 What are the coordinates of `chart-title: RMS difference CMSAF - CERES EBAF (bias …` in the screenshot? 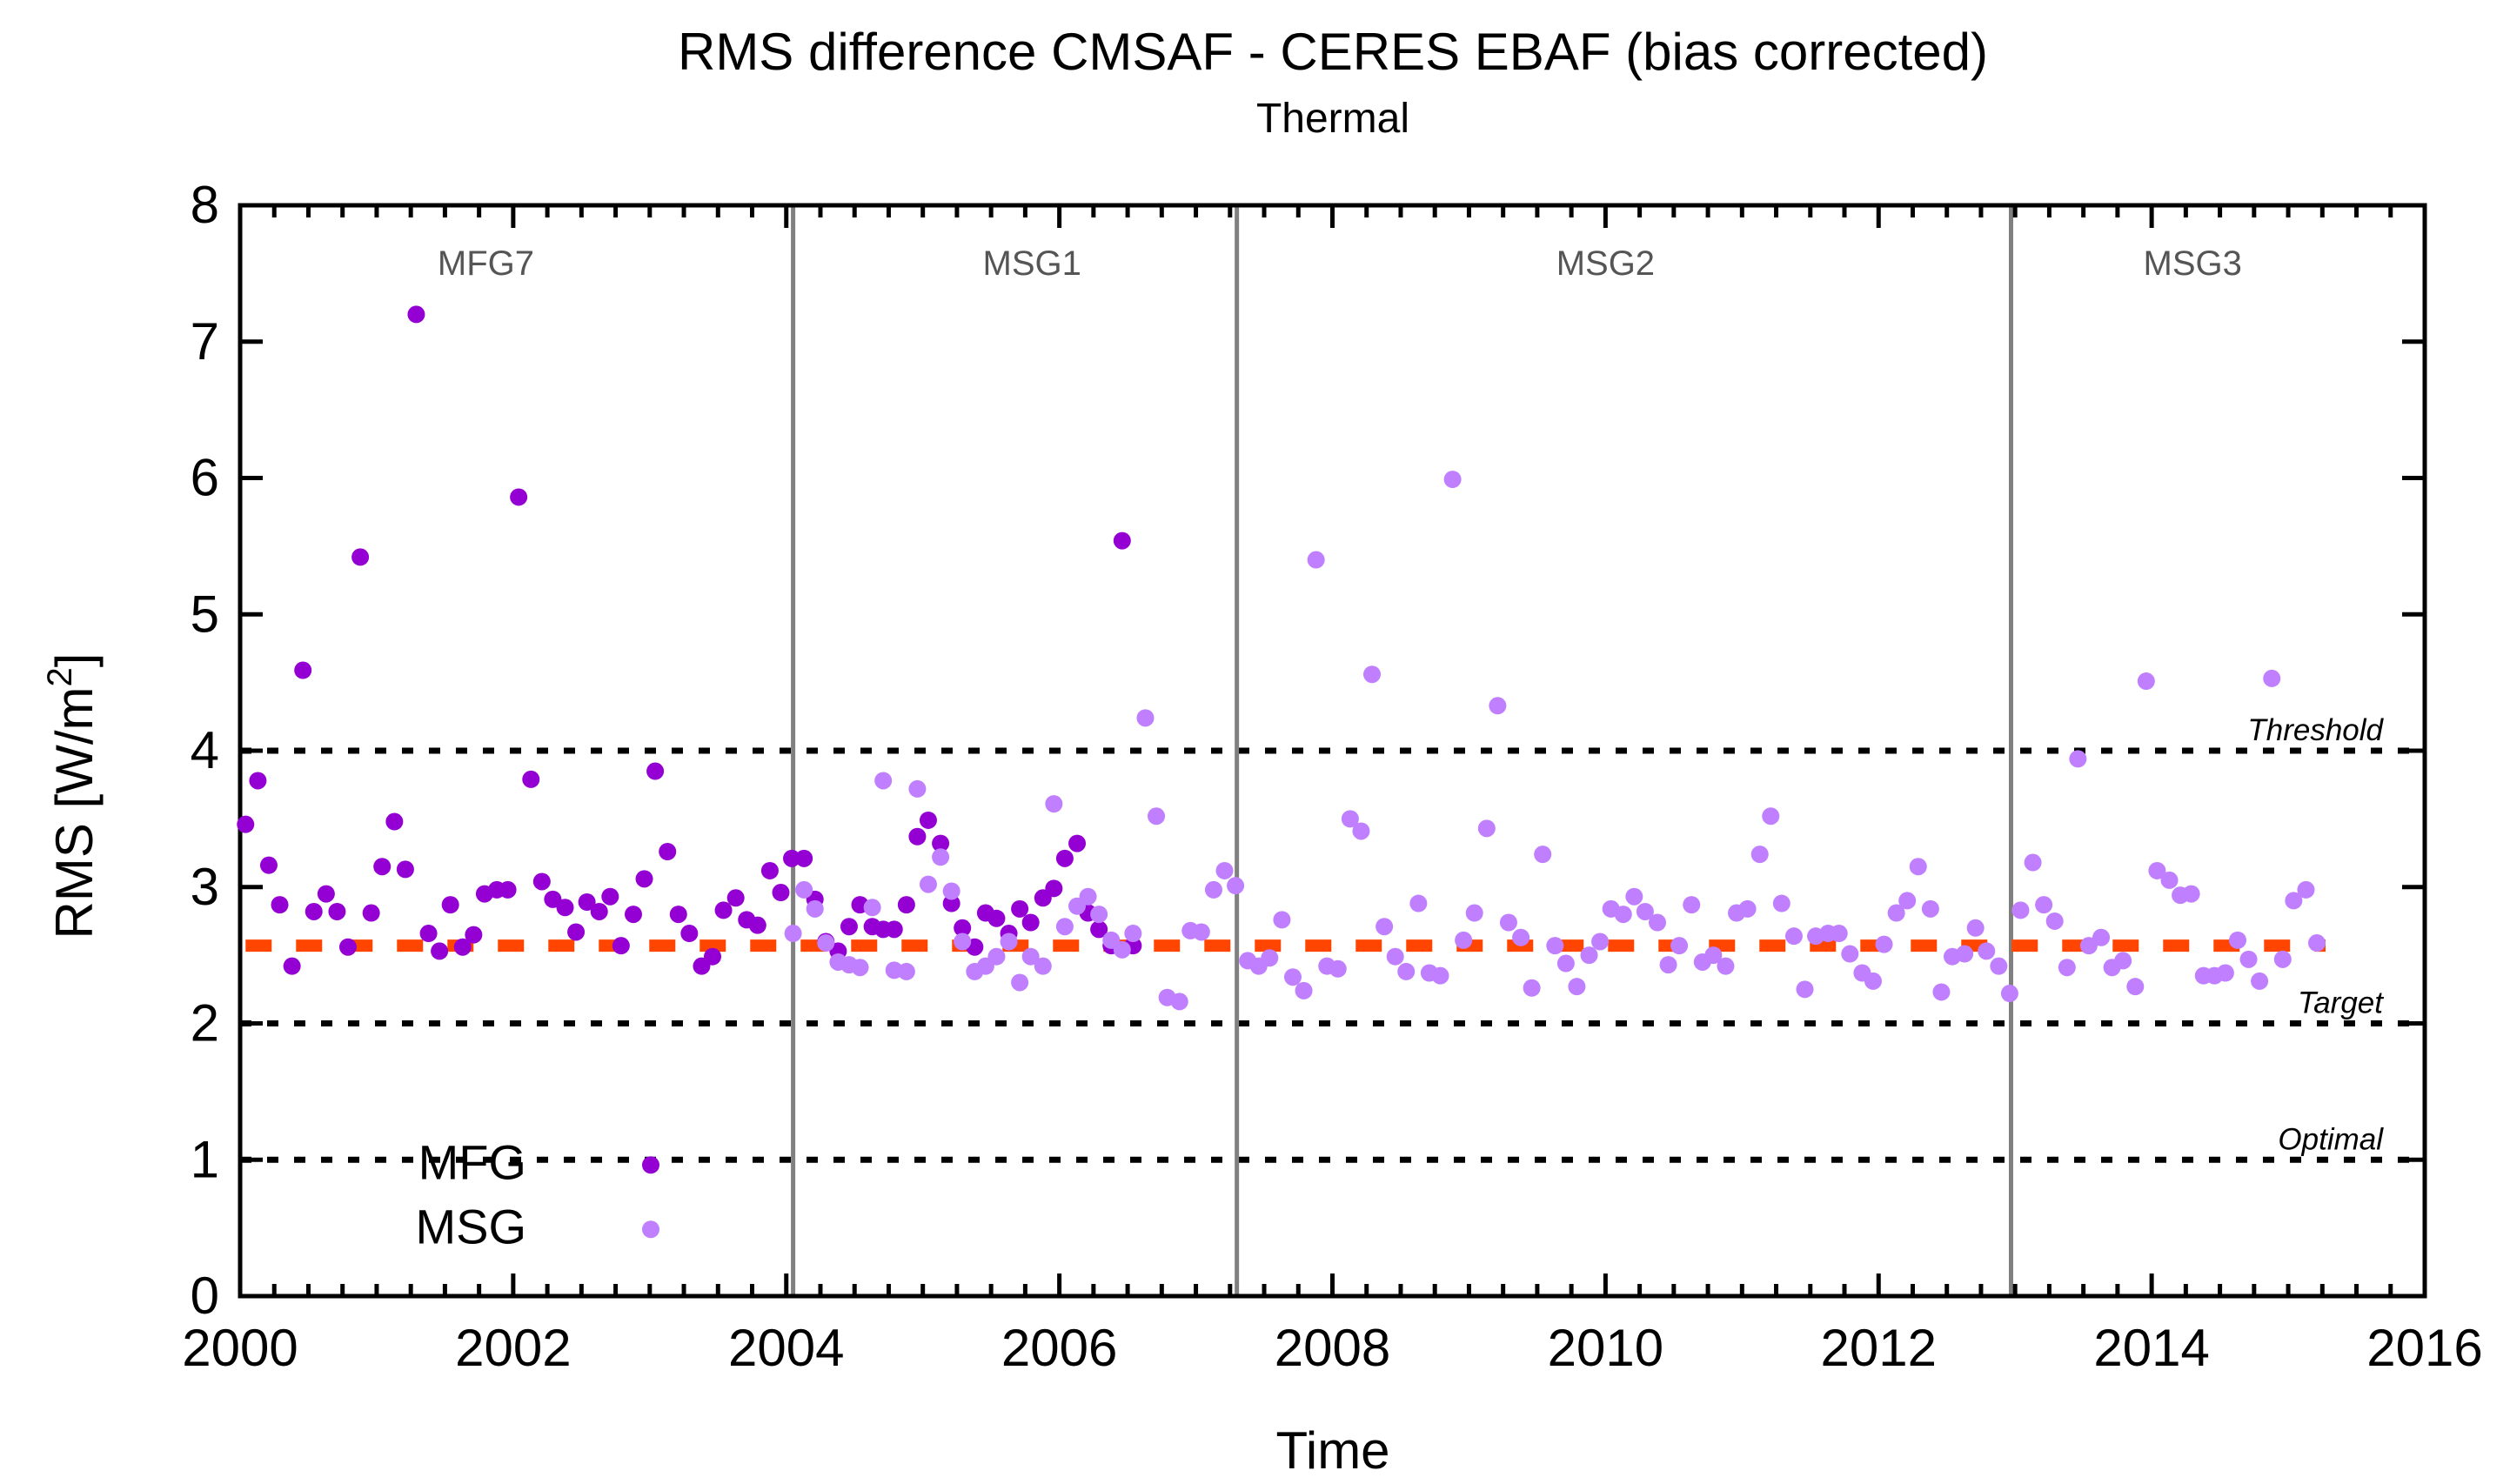 It's located at (1333, 52).